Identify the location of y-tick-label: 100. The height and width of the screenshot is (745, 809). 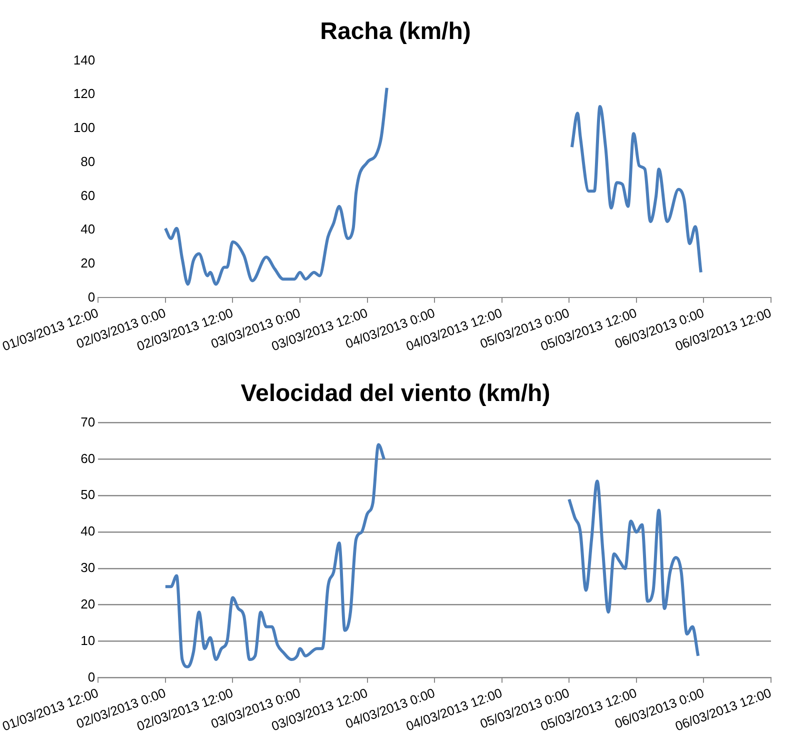
(84, 128).